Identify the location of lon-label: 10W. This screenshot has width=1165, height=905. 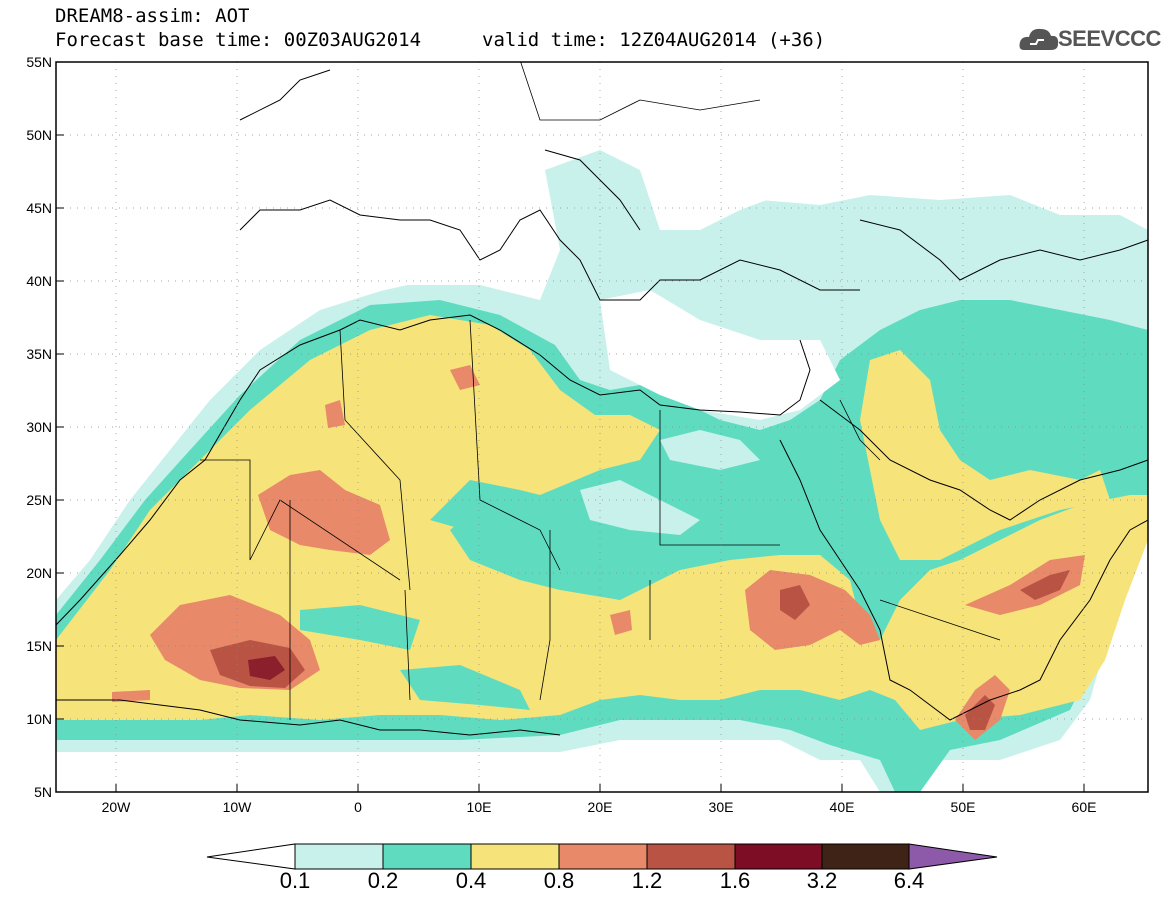
(238, 807).